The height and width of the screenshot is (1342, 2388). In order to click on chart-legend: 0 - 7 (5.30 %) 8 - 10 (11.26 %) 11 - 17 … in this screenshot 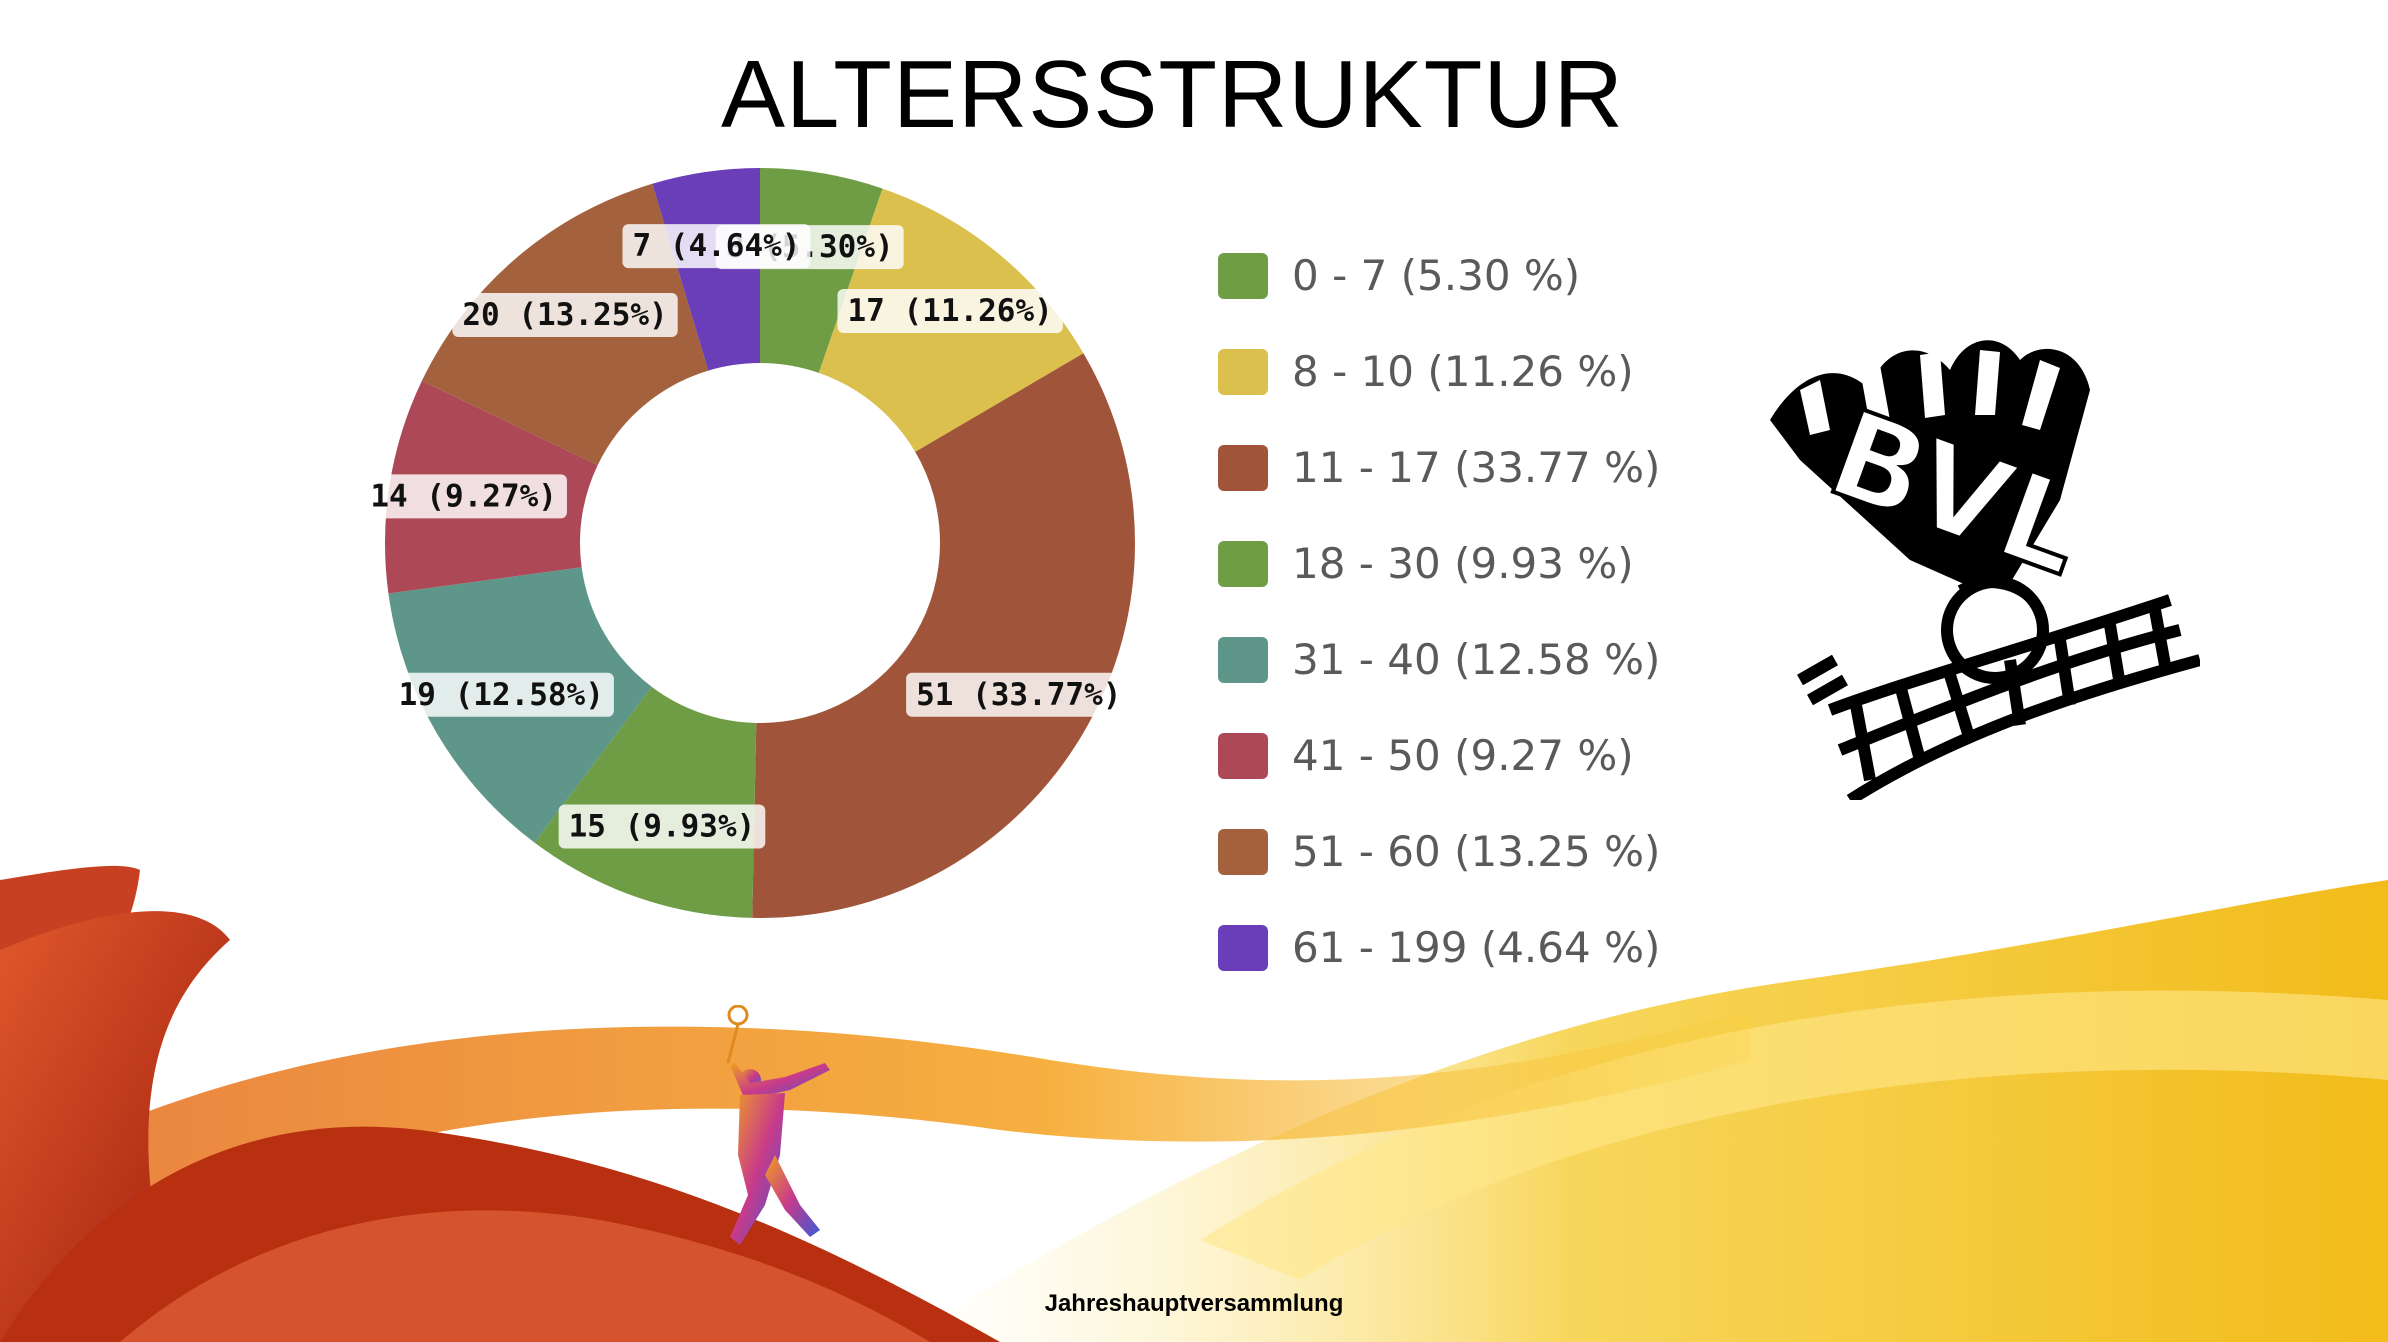, I will do `click(1439, 629)`.